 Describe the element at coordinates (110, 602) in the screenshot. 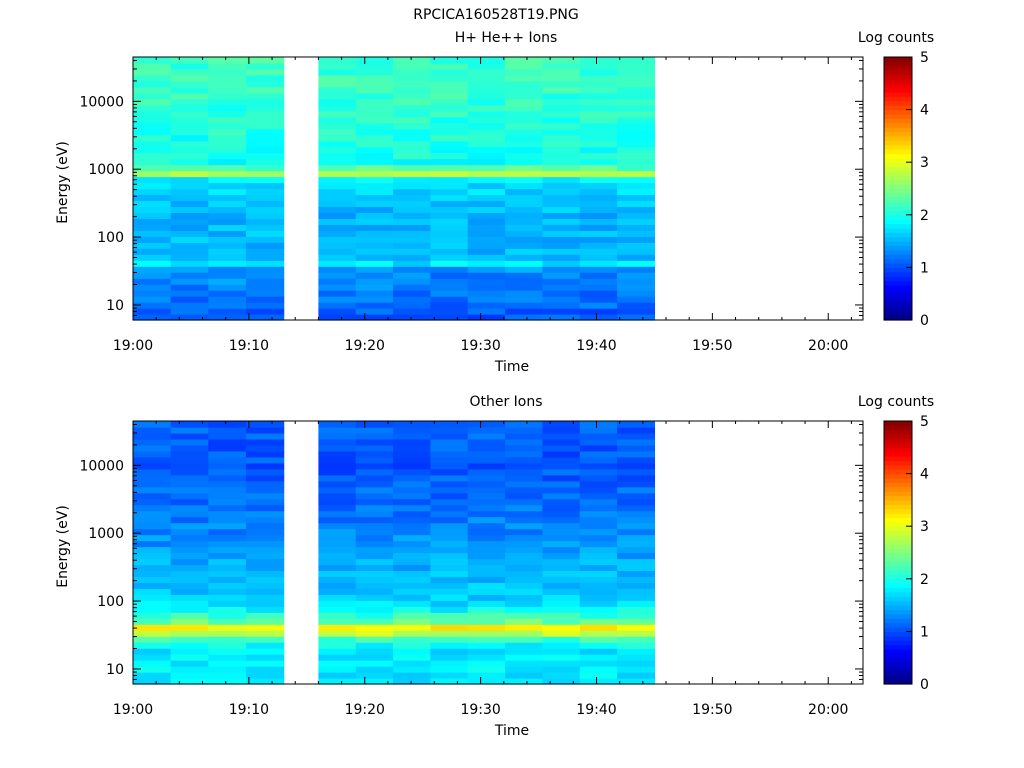

I see `y-tick-label: 100` at that location.